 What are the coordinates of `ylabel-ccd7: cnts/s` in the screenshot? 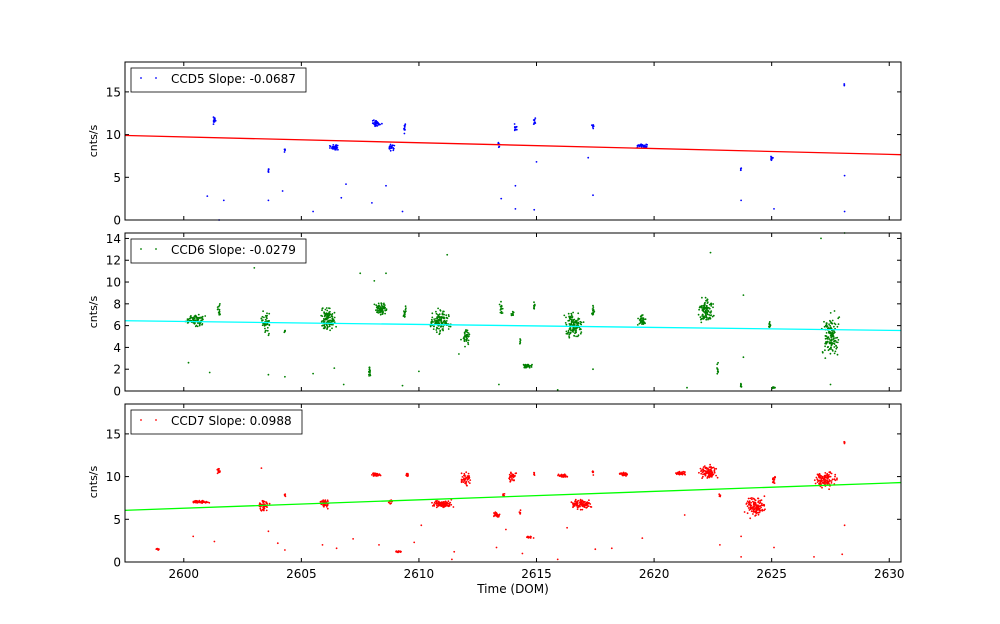 It's located at (93, 481).